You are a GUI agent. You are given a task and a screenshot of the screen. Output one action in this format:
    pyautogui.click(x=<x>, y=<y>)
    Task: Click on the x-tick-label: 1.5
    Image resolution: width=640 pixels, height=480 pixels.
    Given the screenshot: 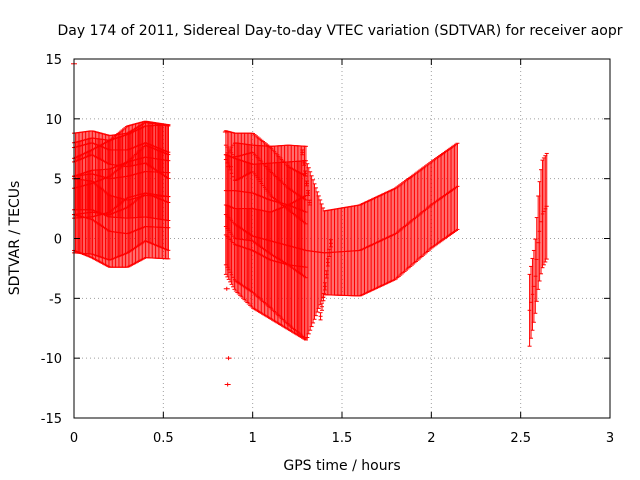 What is the action you would take?
    pyautogui.click(x=342, y=438)
    